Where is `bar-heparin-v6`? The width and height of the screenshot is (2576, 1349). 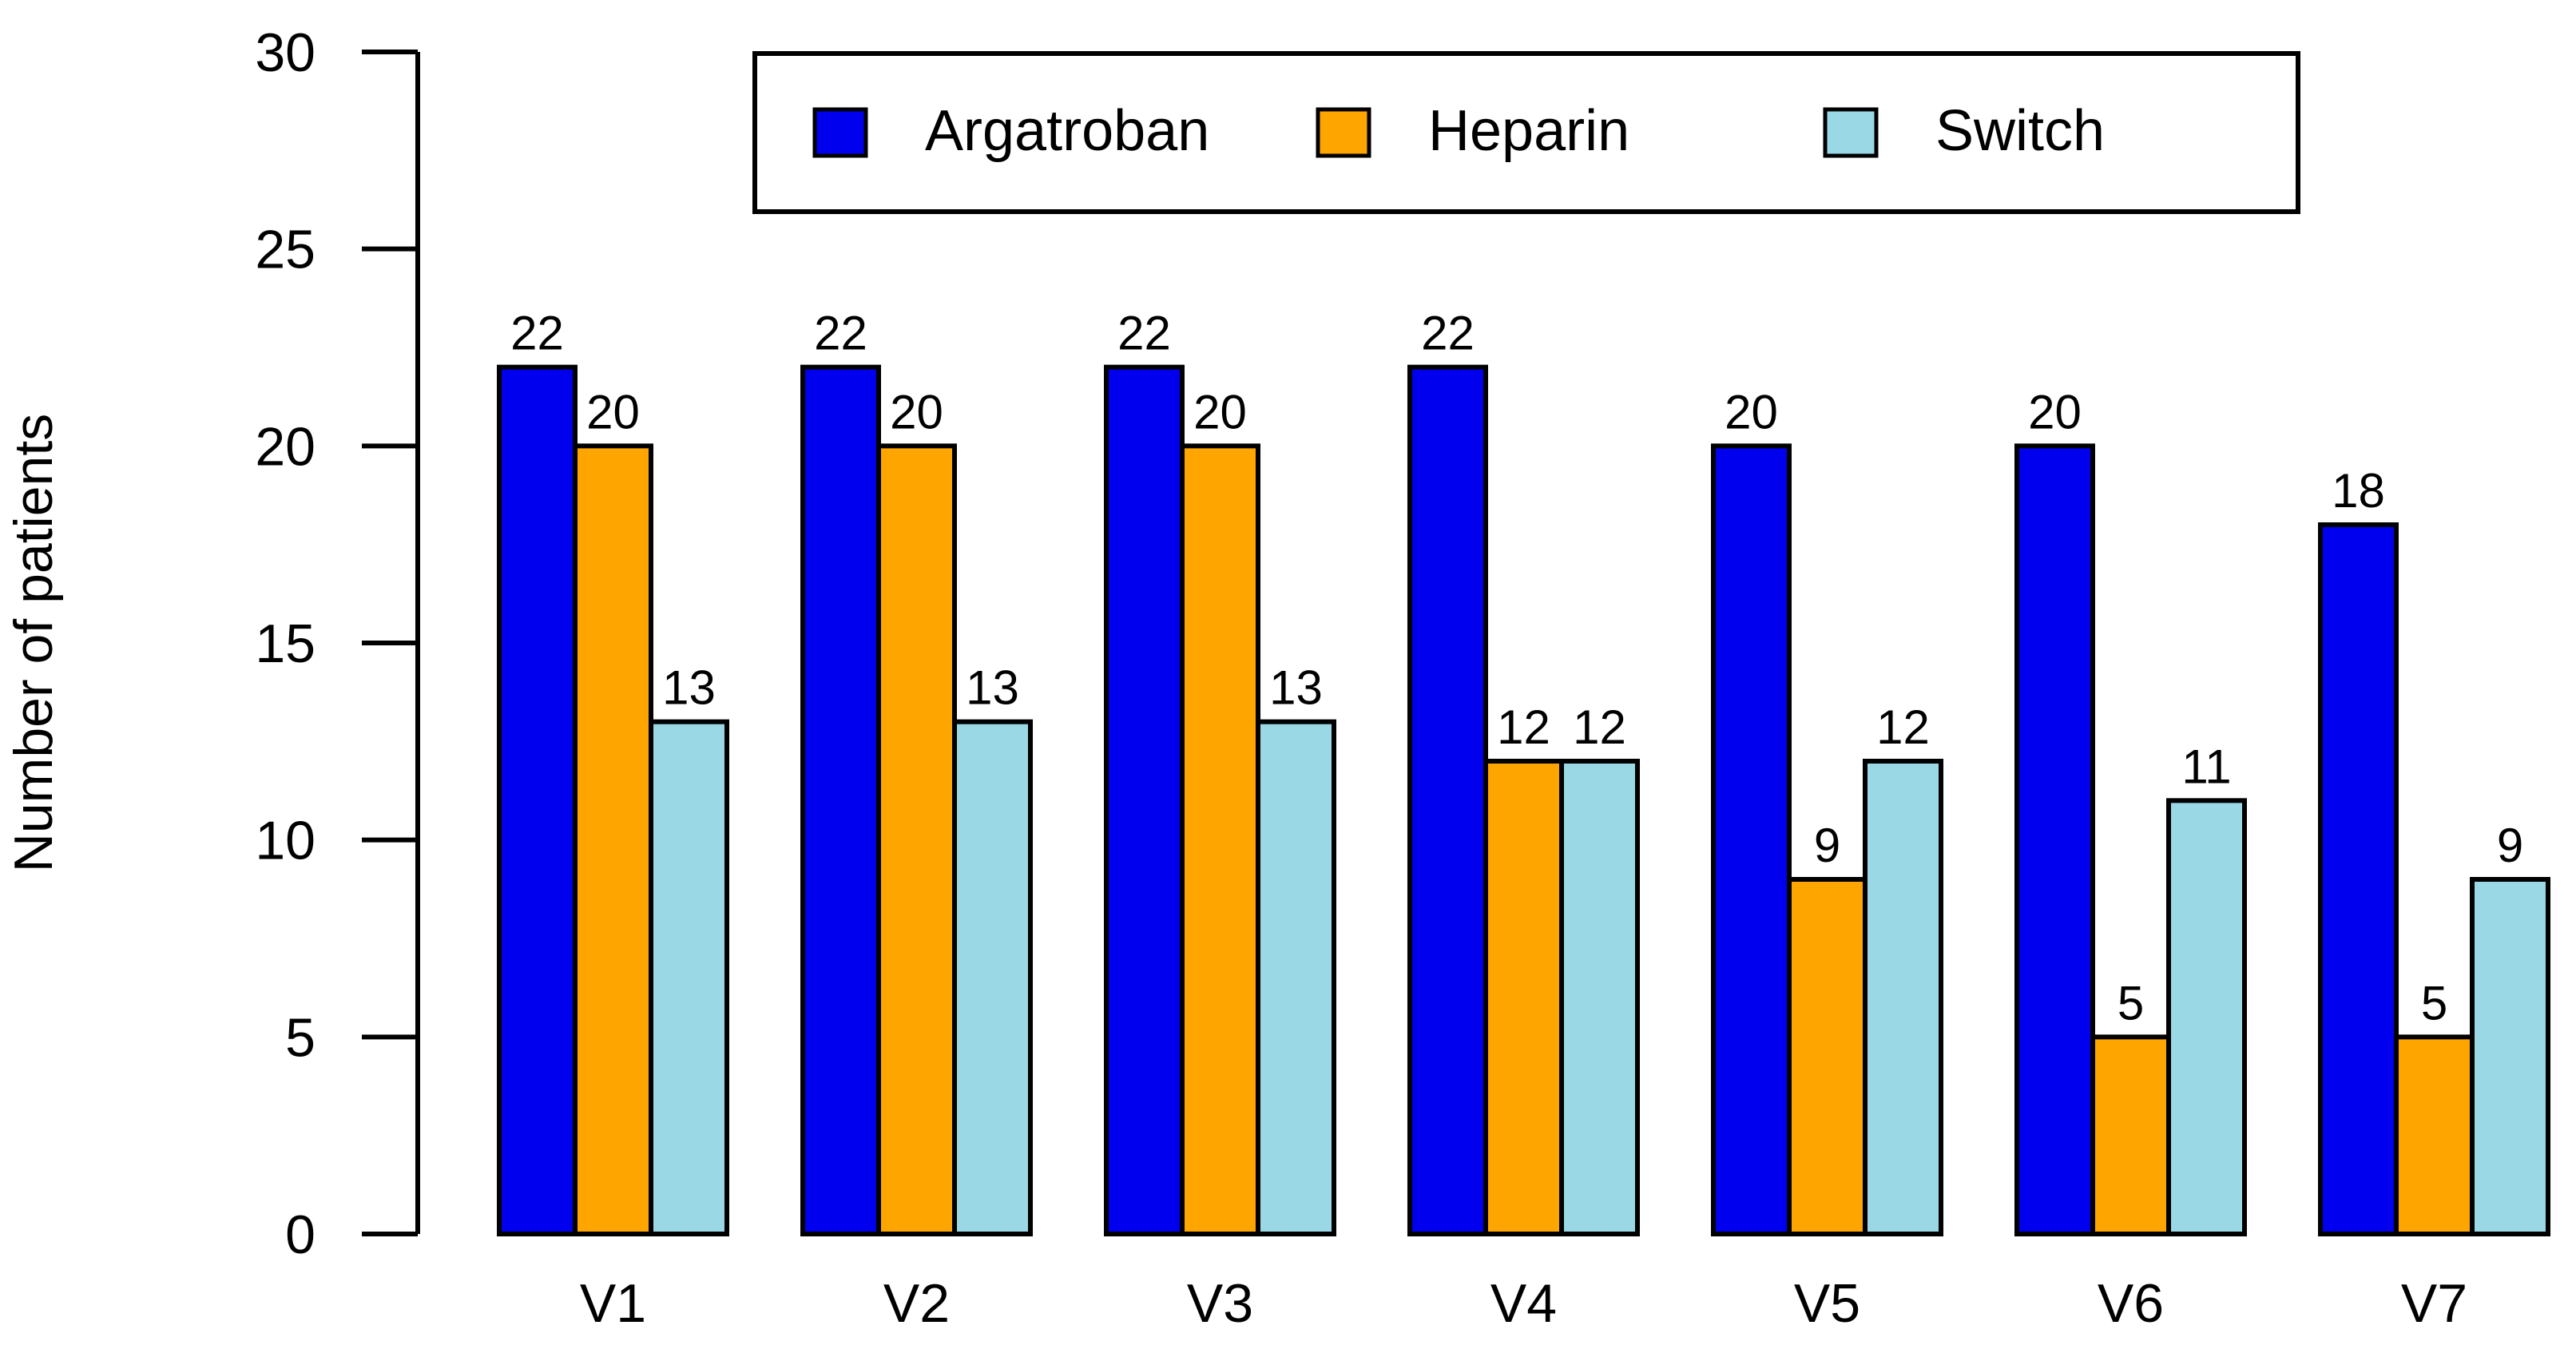 bar-heparin-v6 is located at coordinates (2130, 1135).